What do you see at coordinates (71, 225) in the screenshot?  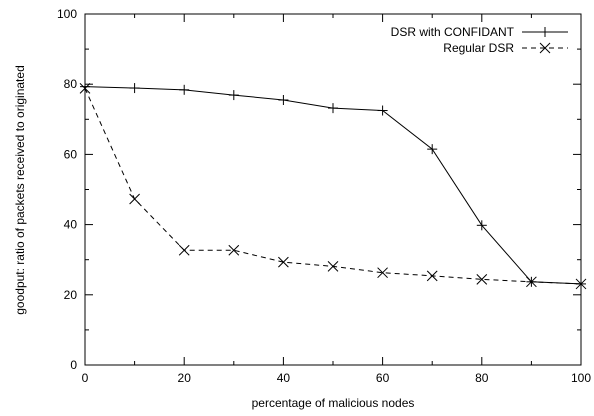 I see `y-tick-label: 40` at bounding box center [71, 225].